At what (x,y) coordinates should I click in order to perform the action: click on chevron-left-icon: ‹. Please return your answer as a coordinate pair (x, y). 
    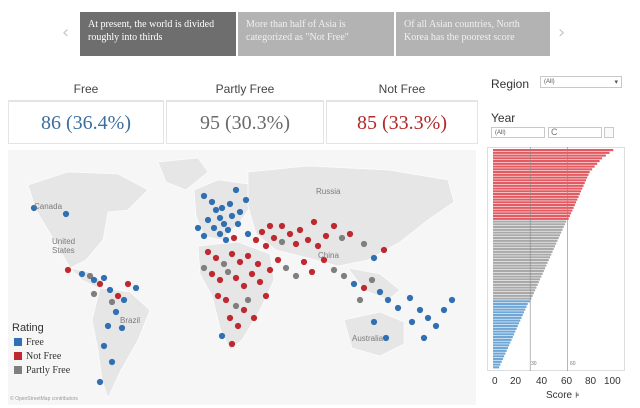
    Looking at the image, I should click on (66, 32).